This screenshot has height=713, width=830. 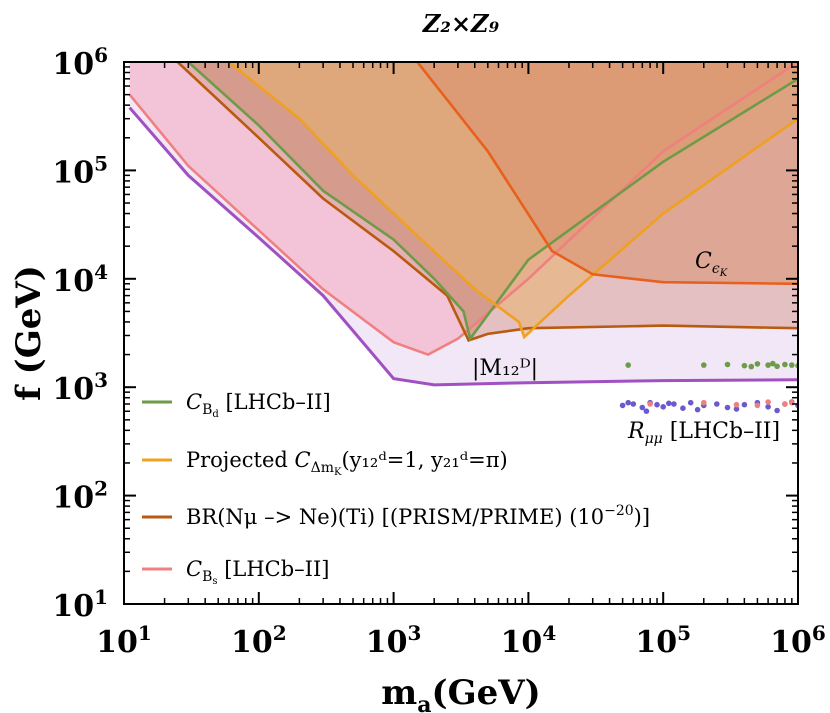 What do you see at coordinates (80, 604) in the screenshot?
I see `y-tick-label: 101` at bounding box center [80, 604].